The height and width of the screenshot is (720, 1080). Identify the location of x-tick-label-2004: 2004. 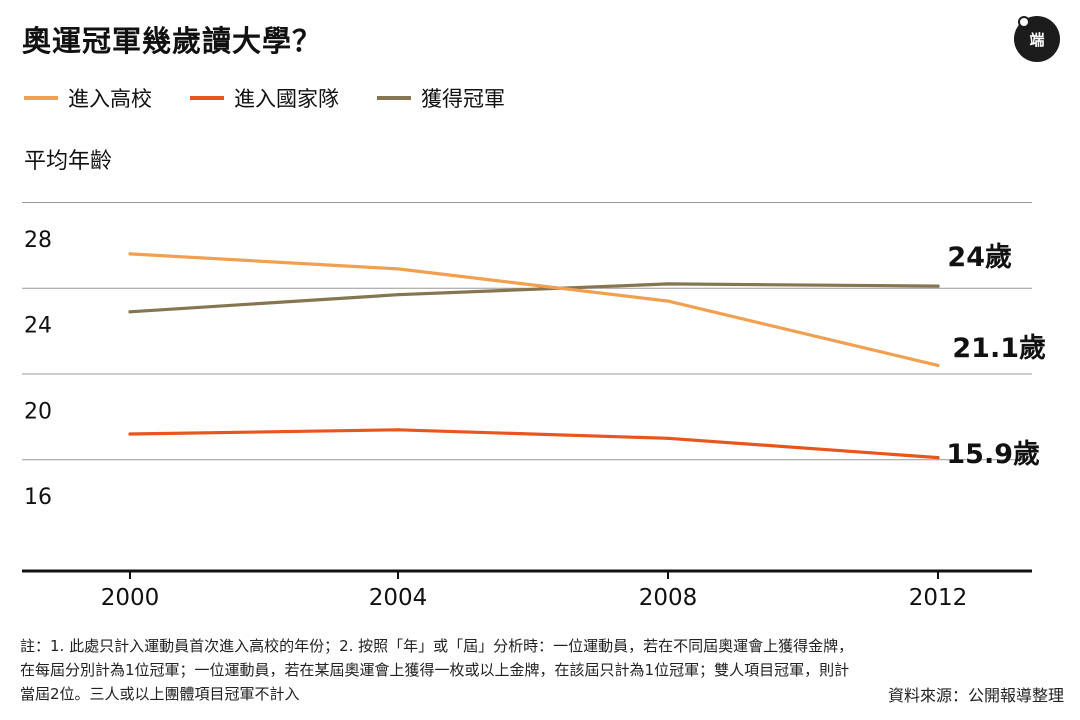
(398, 598).